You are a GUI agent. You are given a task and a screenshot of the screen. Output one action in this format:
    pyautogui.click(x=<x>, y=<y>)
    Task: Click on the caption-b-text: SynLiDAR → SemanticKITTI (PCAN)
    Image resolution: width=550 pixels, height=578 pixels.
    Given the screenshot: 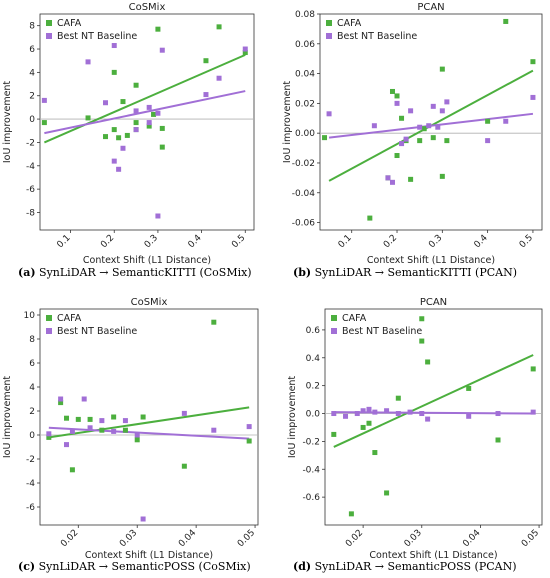 What is the action you would take?
    pyautogui.click(x=415, y=272)
    